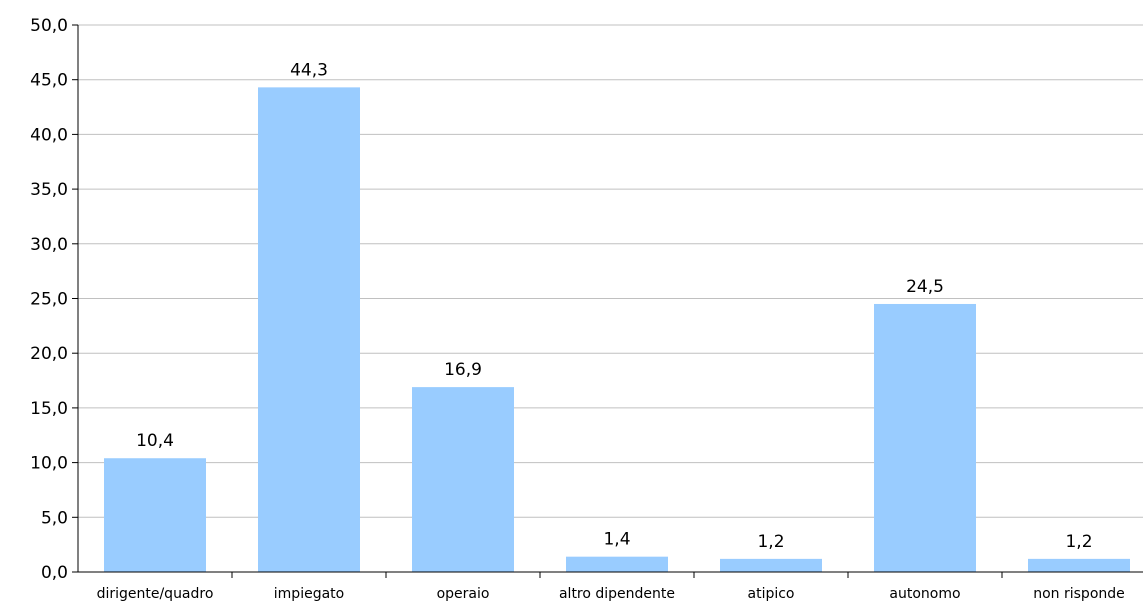  What do you see at coordinates (155, 441) in the screenshot?
I see `data-label: 10,4` at bounding box center [155, 441].